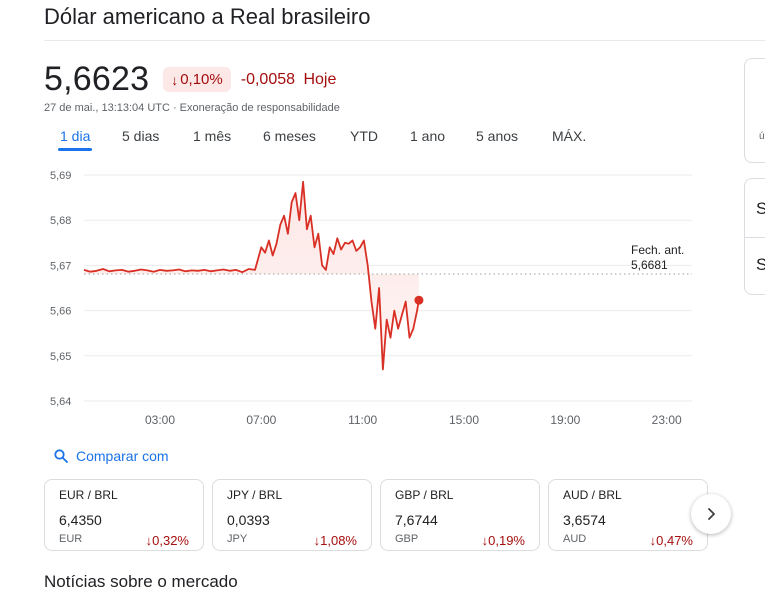 This screenshot has height=592, width=765. I want to click on card-change-value: 0,19%, so click(506, 540).